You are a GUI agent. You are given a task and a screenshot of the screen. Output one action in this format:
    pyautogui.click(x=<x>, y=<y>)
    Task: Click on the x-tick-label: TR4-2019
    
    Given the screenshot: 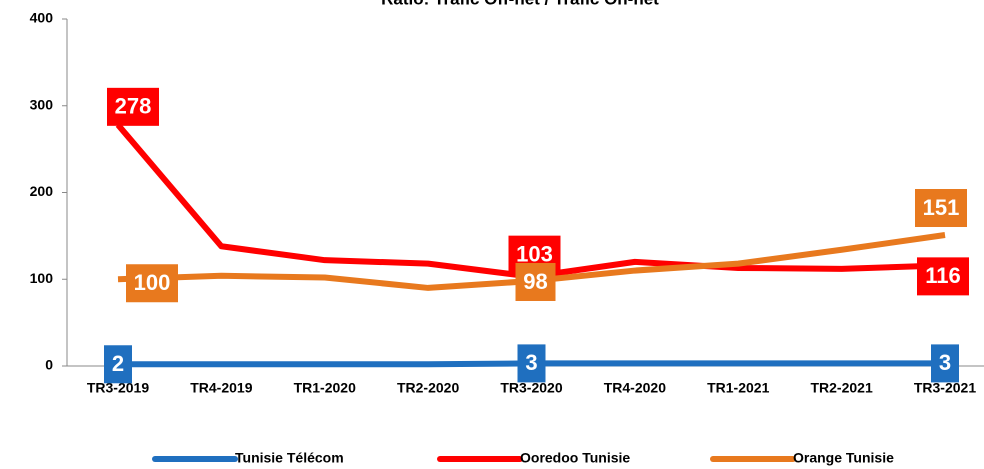 What is the action you would take?
    pyautogui.click(x=221, y=388)
    